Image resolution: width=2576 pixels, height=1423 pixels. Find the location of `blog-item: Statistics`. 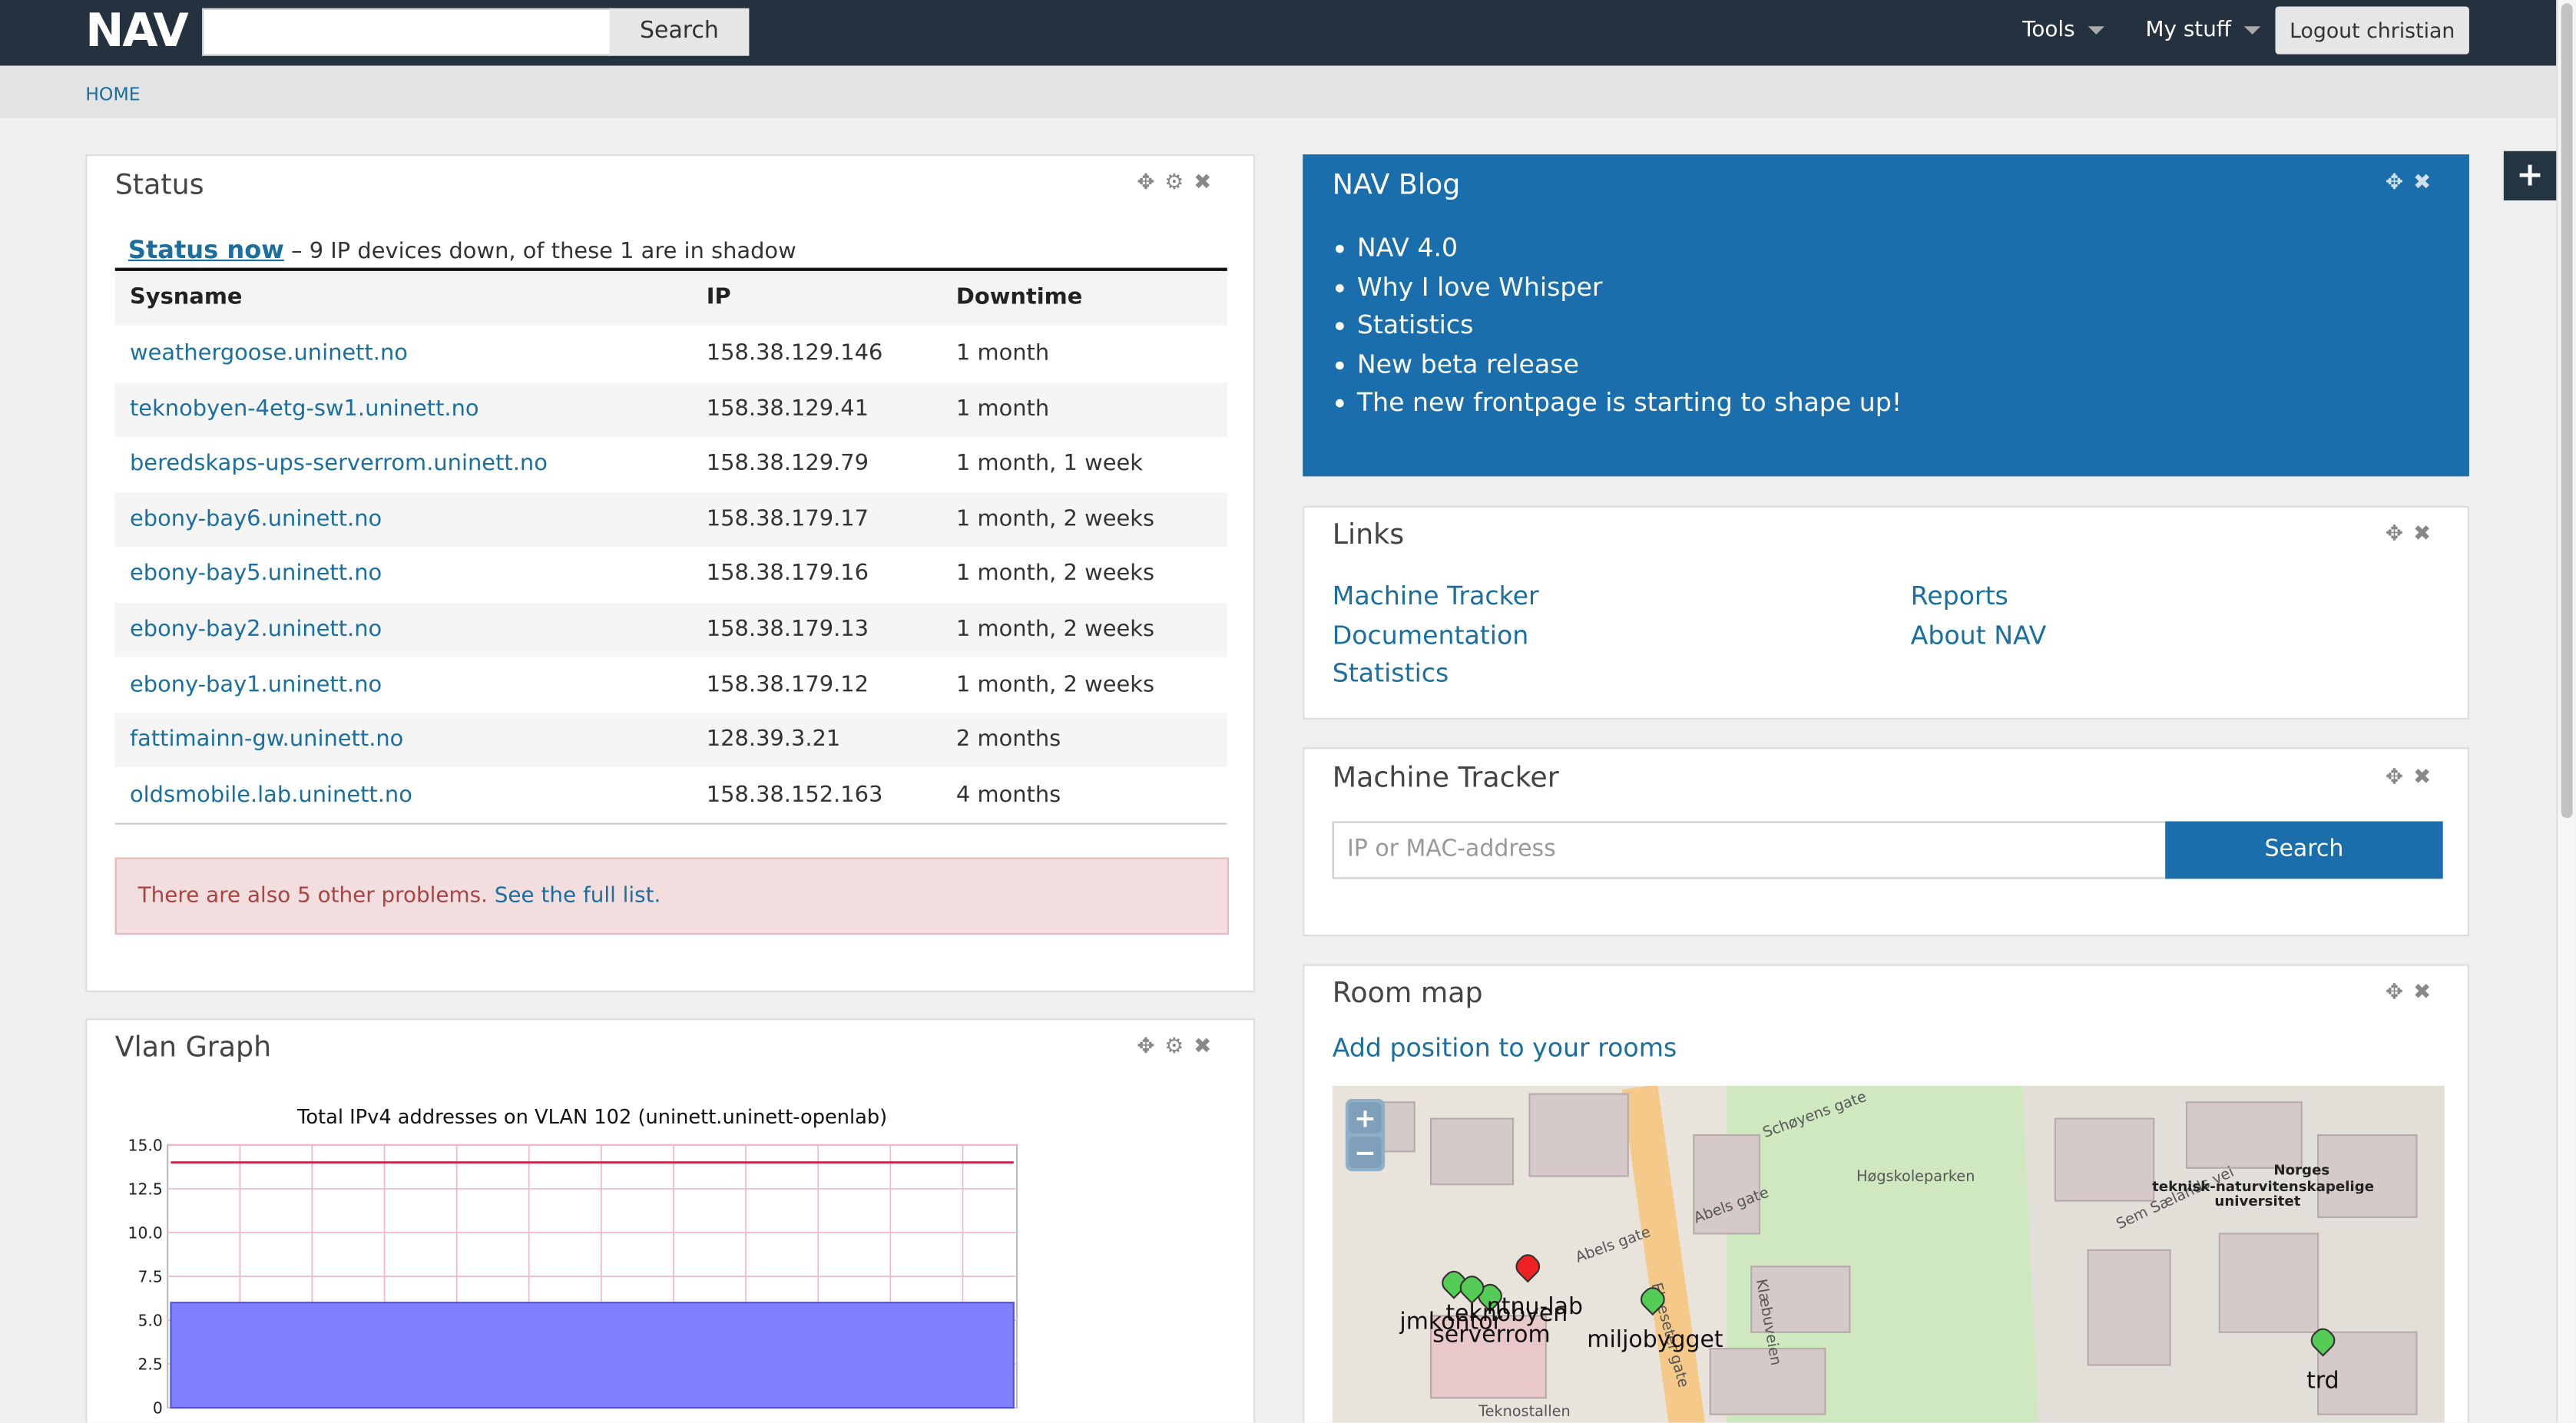

blog-item: Statistics is located at coordinates (1415, 325).